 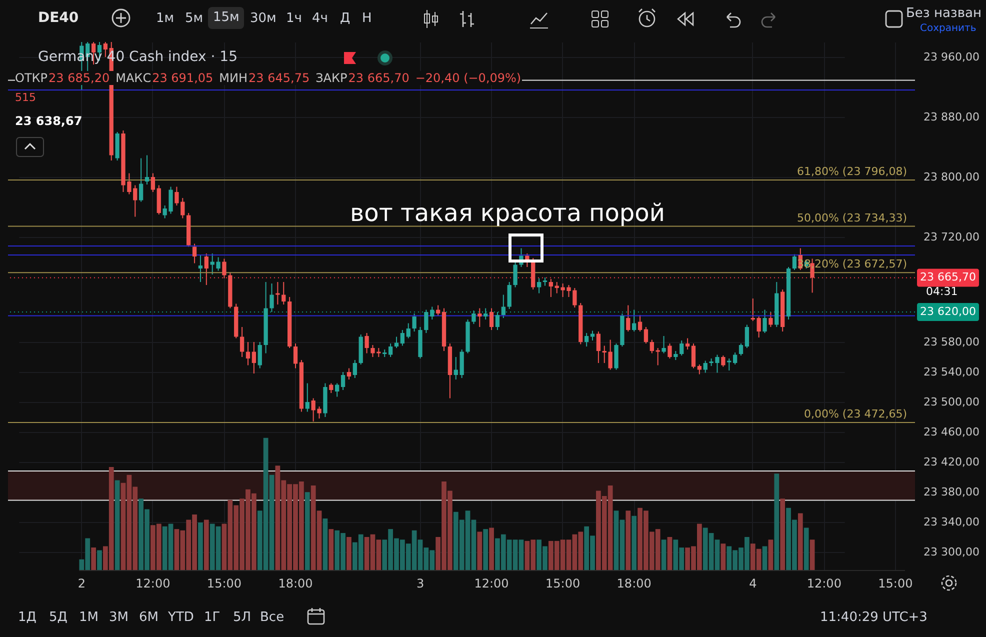 What do you see at coordinates (332, 78) in the screenshot?
I see `annotation: ЗАКР` at bounding box center [332, 78].